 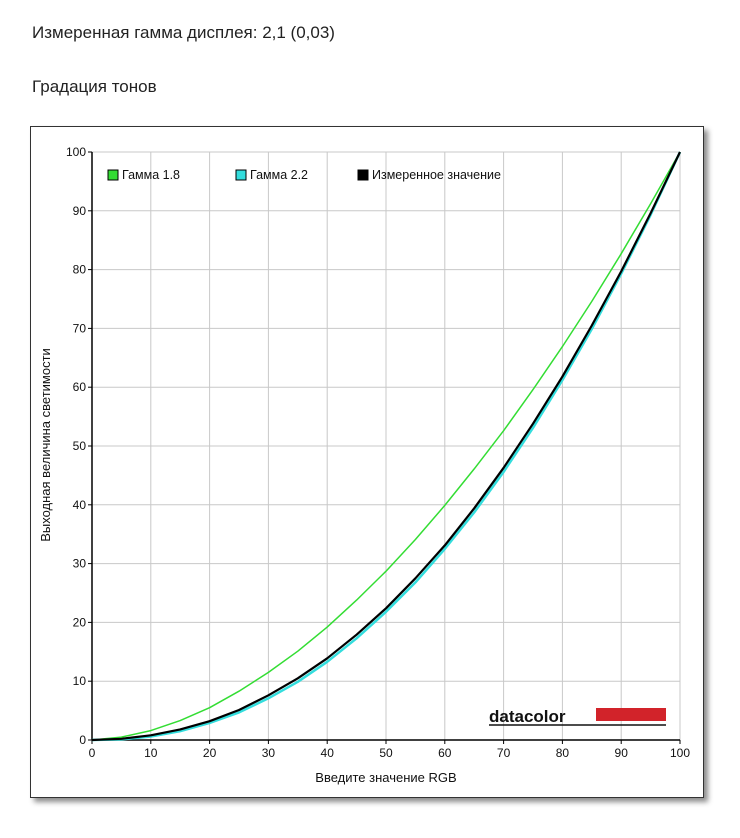 What do you see at coordinates (680, 753) in the screenshot?
I see `x-tick-label: 100` at bounding box center [680, 753].